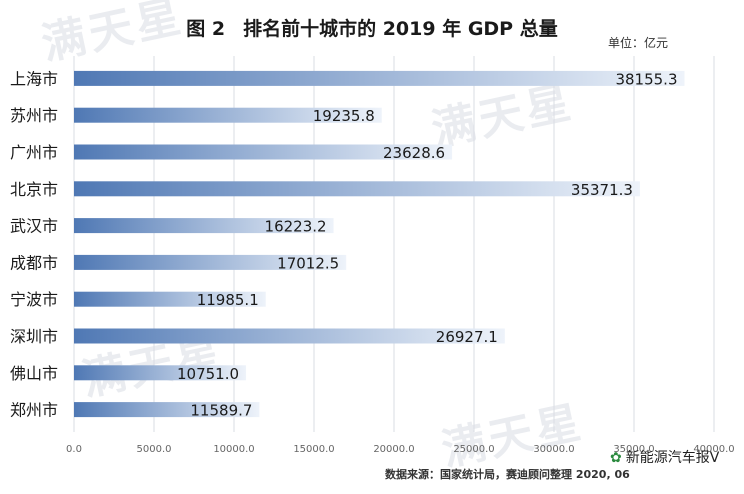 The width and height of the screenshot is (744, 494). I want to click on category-label: 深圳市, so click(34, 336).